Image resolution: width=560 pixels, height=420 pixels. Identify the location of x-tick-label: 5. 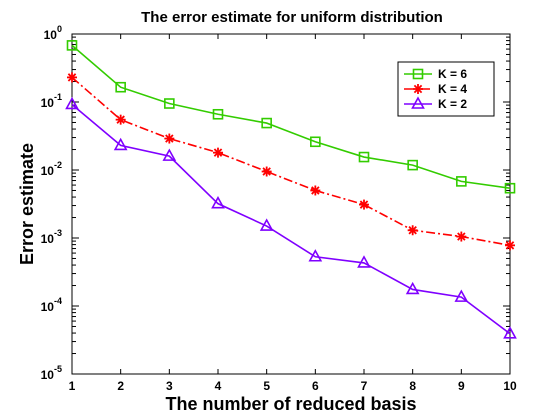
(266, 386).